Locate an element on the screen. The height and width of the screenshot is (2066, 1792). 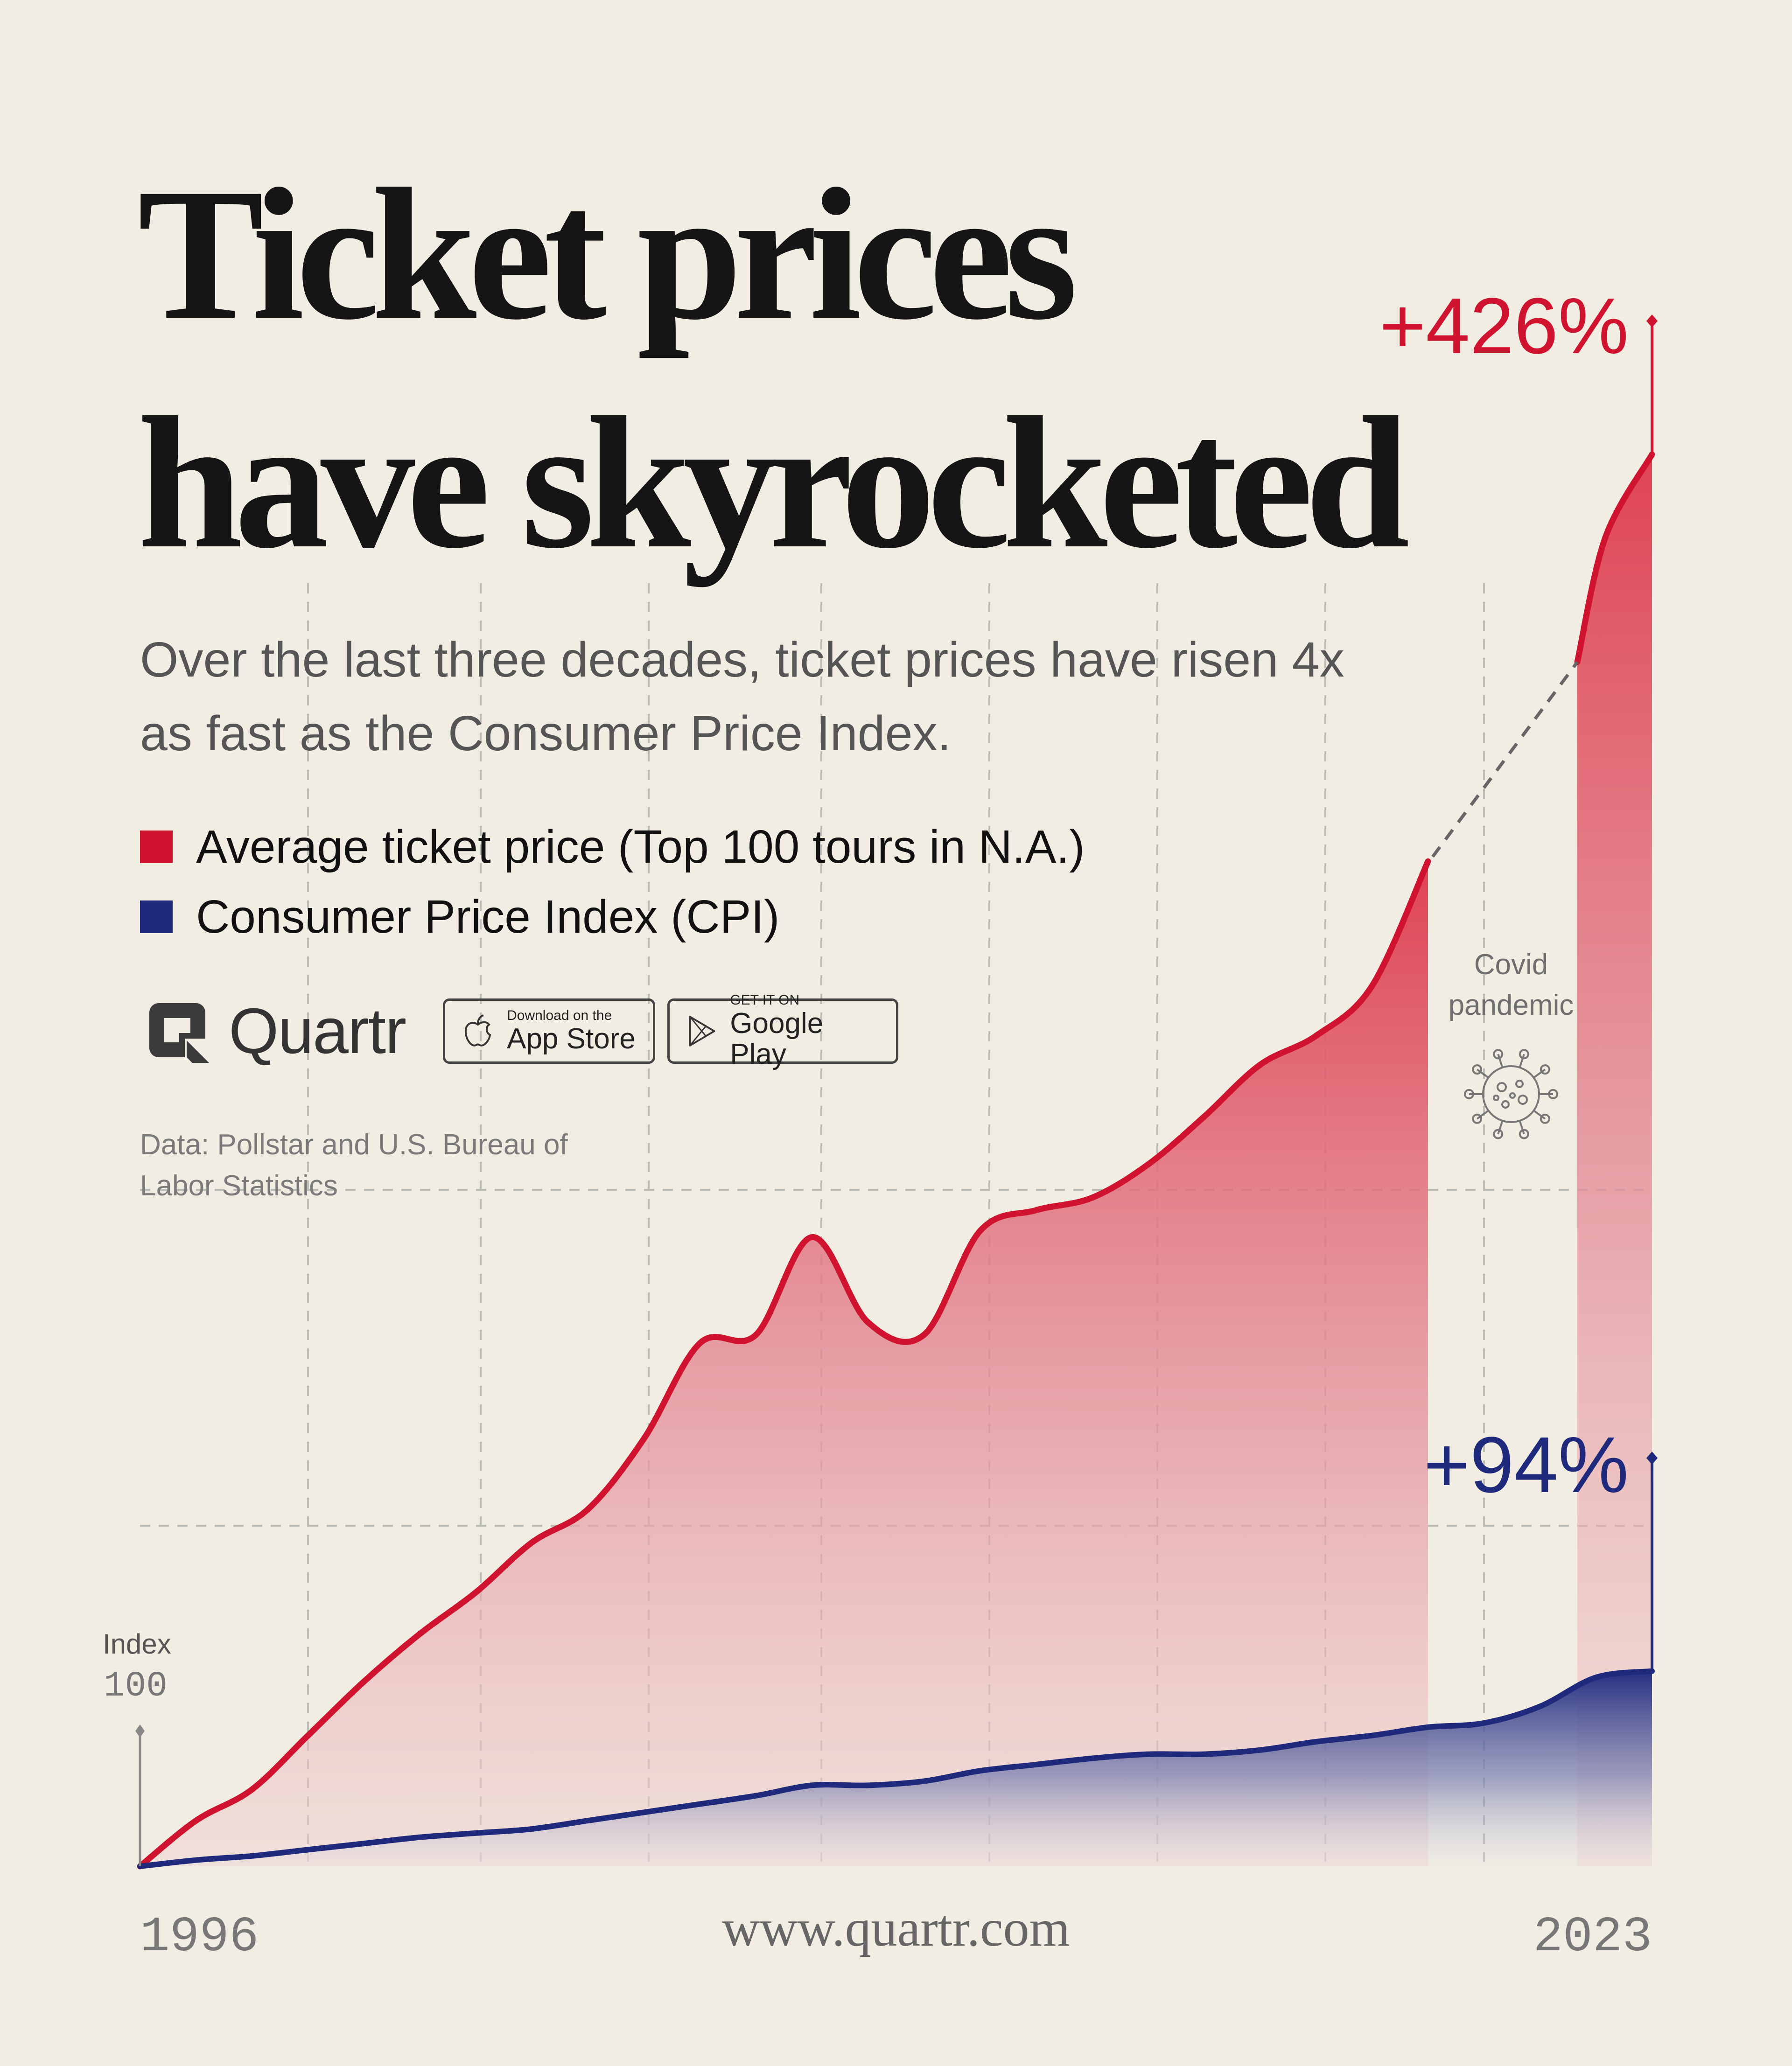
covid-gap-connector is located at coordinates (1505, 759).